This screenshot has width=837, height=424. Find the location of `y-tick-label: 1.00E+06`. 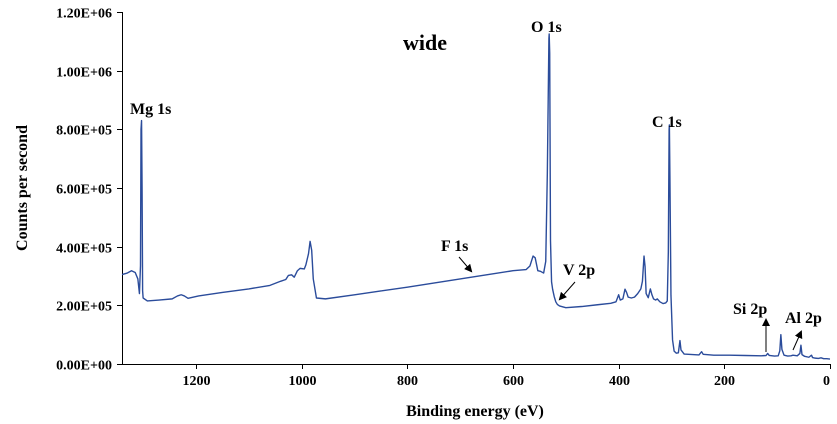

y-tick-label: 1.00E+06 is located at coordinates (84, 73).